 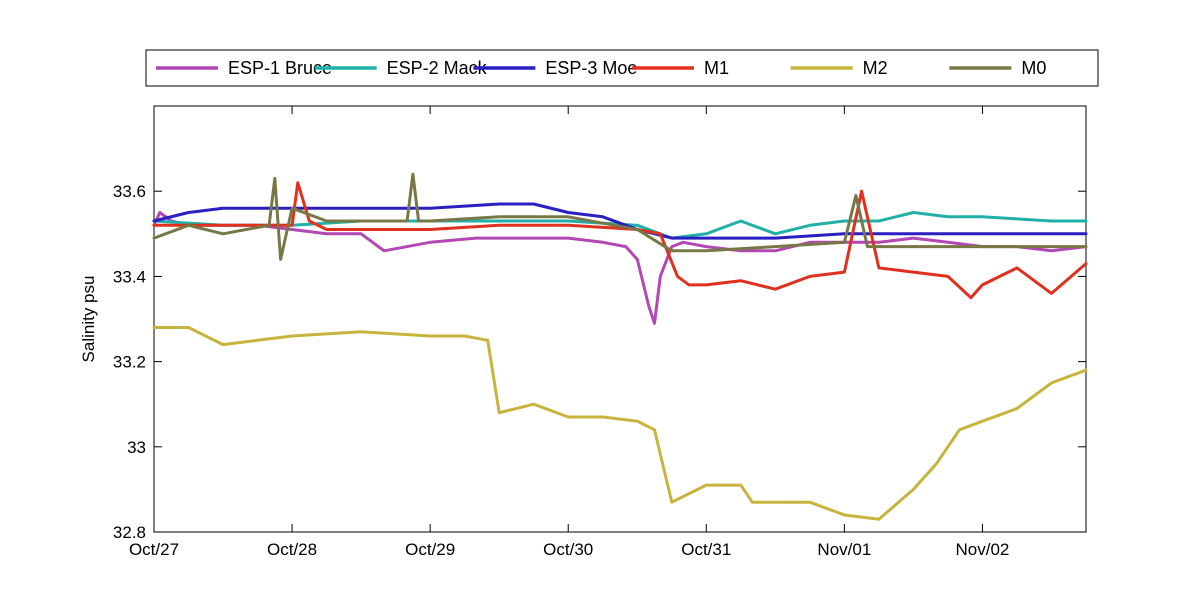 What do you see at coordinates (292, 549) in the screenshot?
I see `x-tick-label: Oct/28` at bounding box center [292, 549].